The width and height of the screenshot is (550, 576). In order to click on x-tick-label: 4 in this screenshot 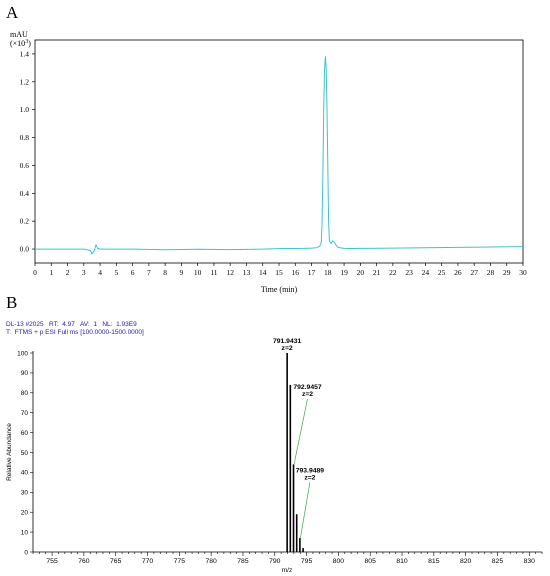, I will do `click(100, 272)`.